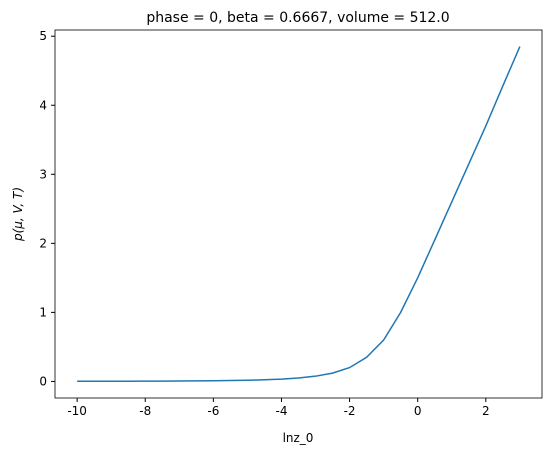 This screenshot has width=558, height=455. Describe the element at coordinates (298, 438) in the screenshot. I see `x-axis-label: lnz_0` at that location.